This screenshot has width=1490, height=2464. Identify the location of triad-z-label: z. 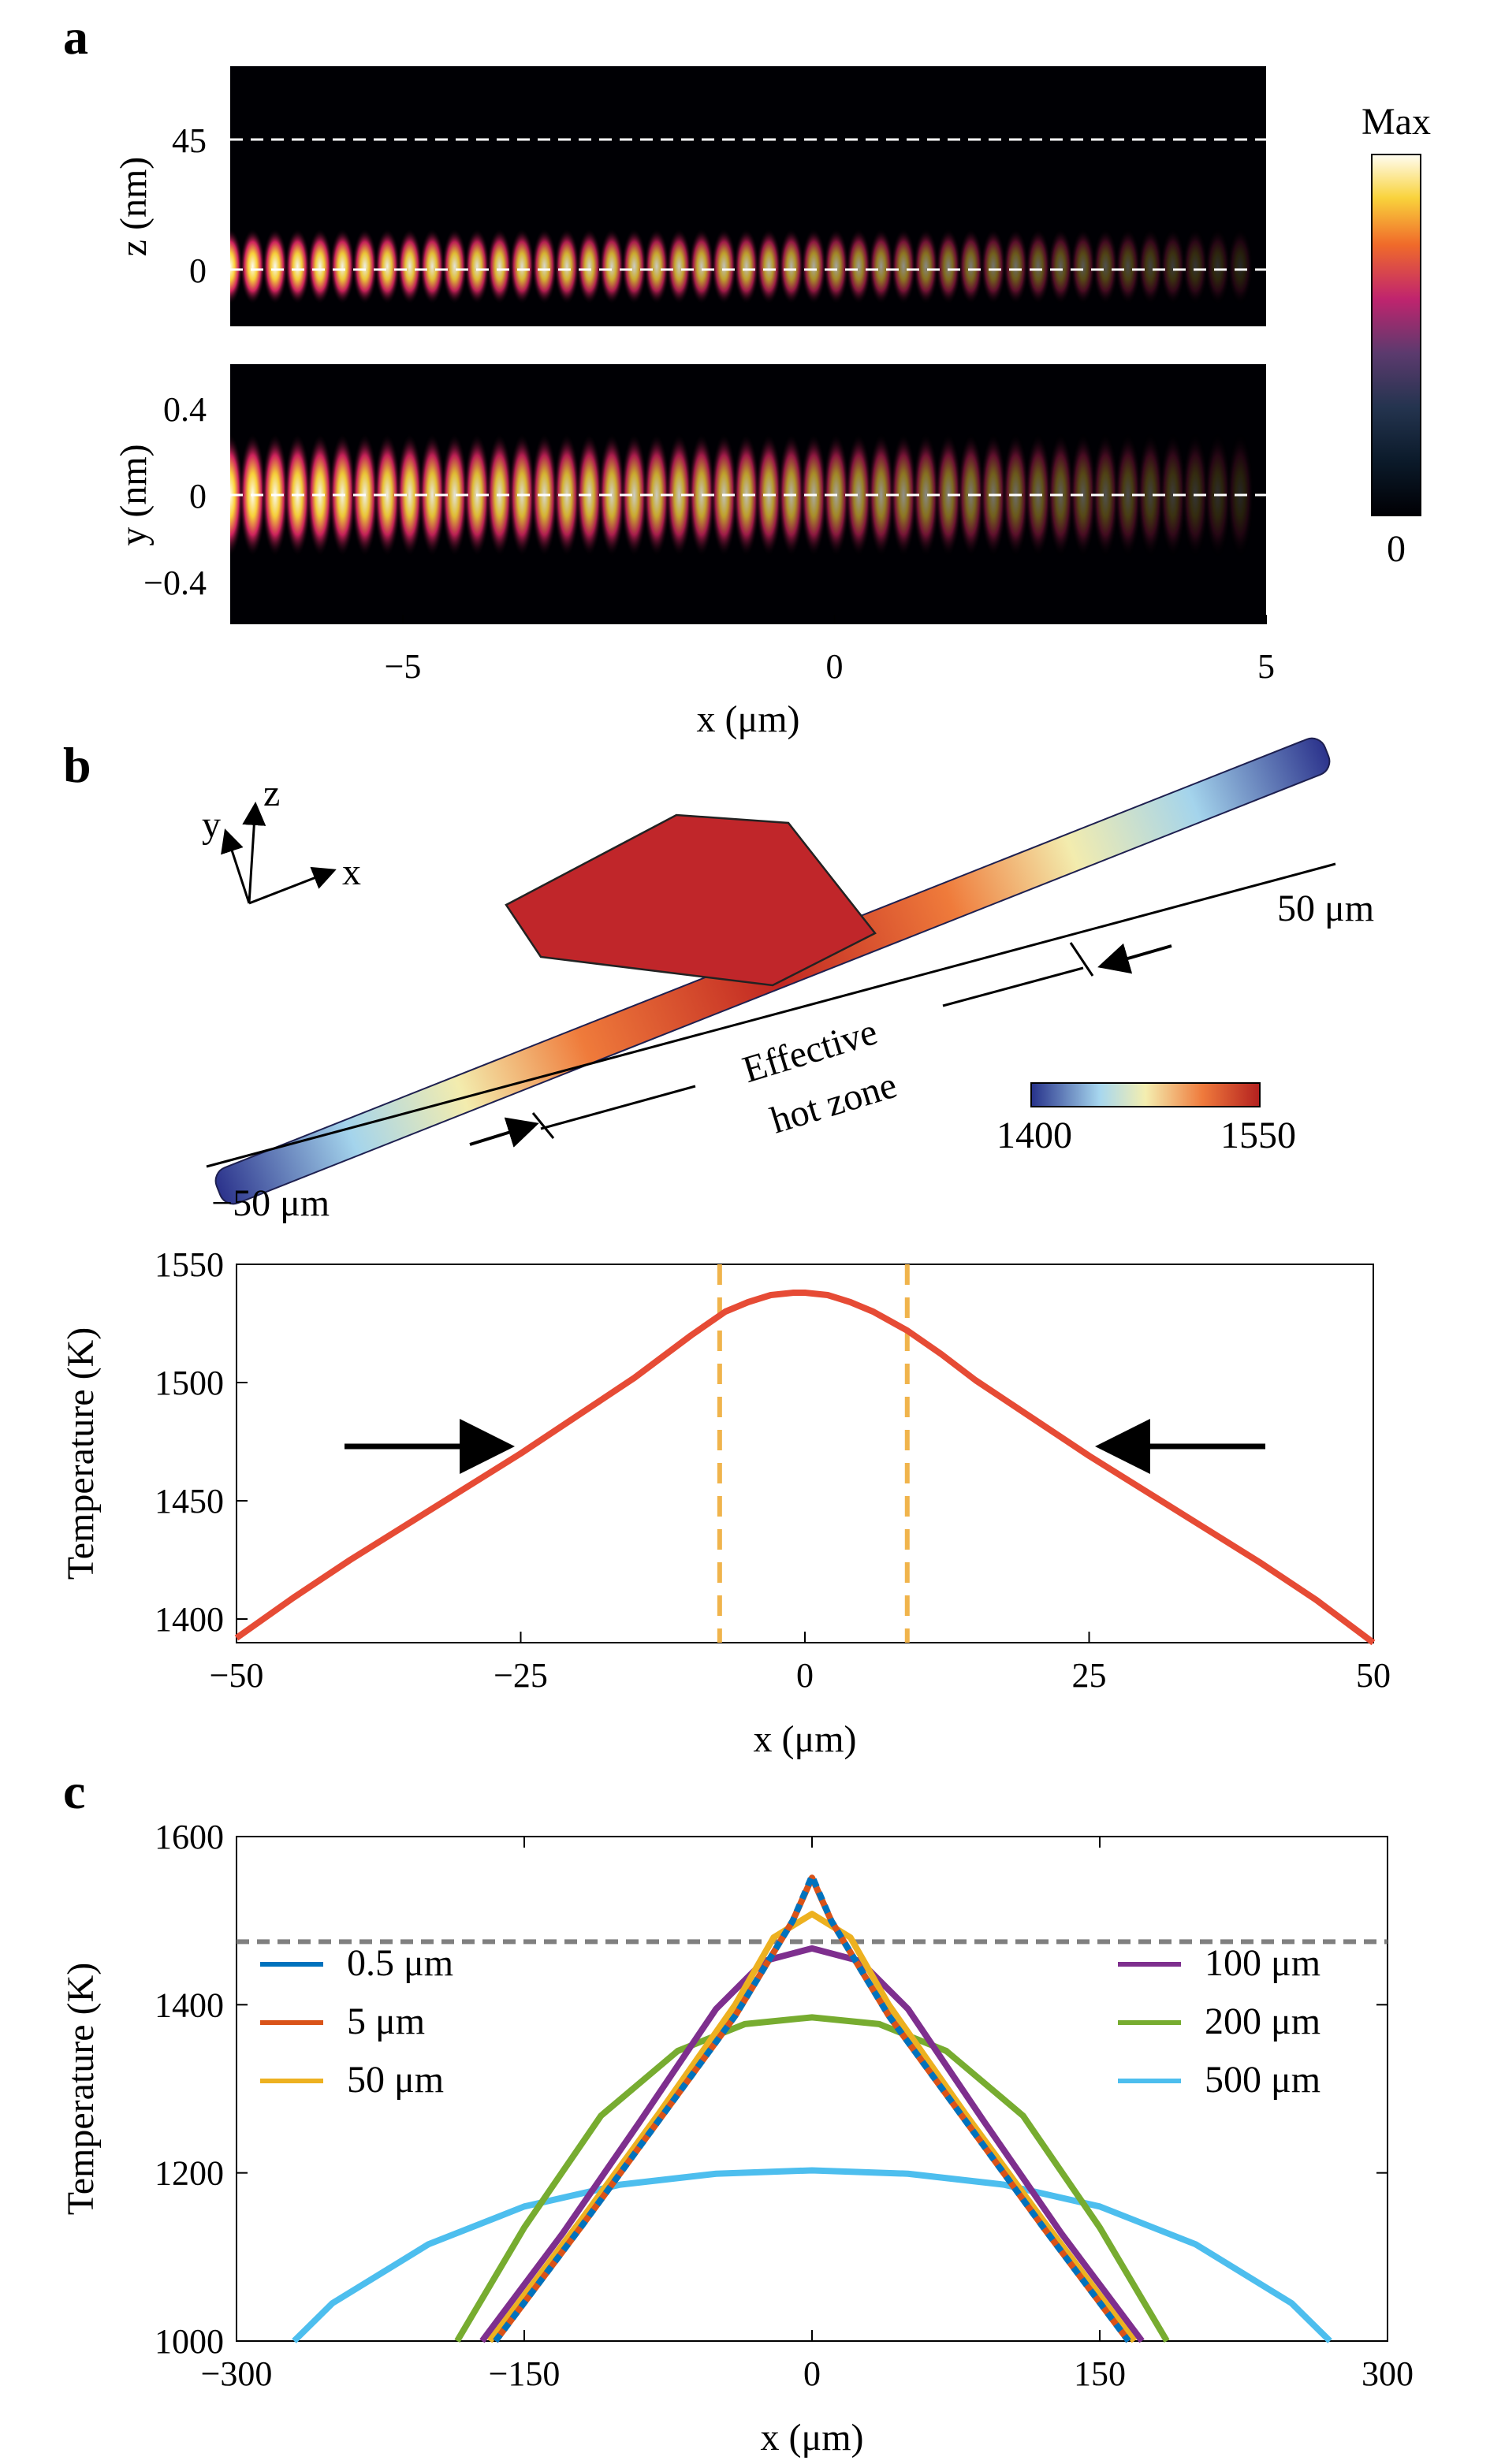
(271, 793).